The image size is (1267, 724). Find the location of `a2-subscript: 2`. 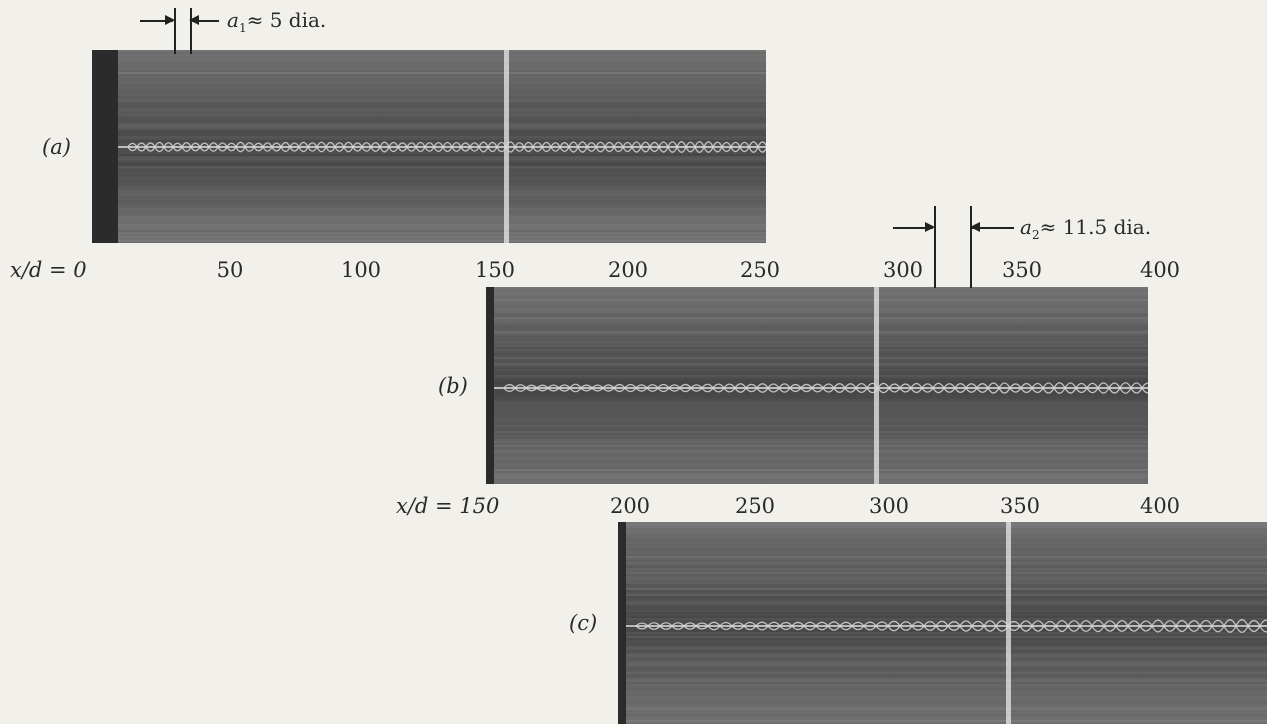

a2-subscript: 2 is located at coordinates (1035, 235).